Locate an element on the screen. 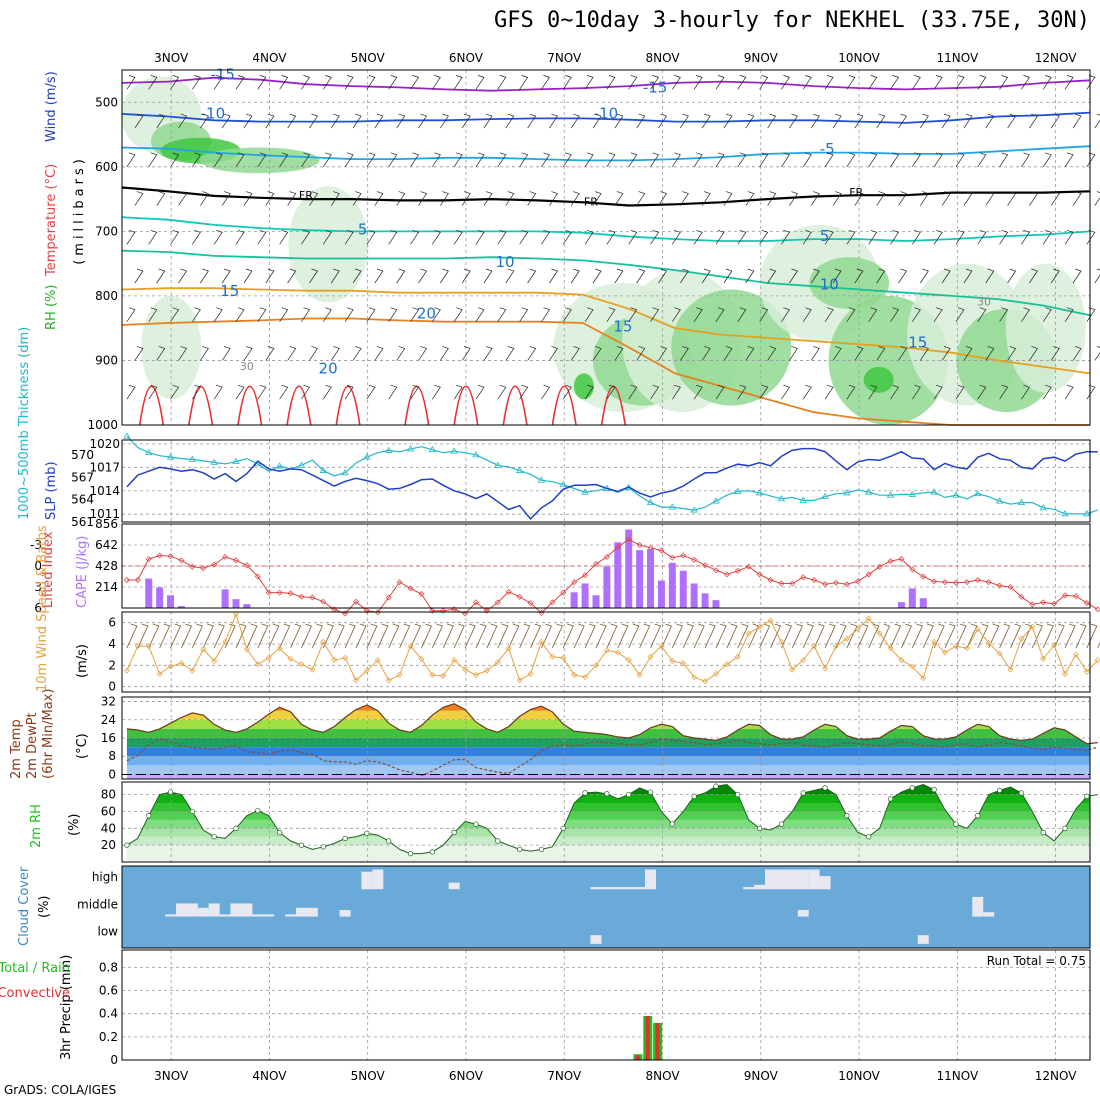 This screenshot has width=1100, height=1100. temp-tick: 32 is located at coordinates (108, 702).